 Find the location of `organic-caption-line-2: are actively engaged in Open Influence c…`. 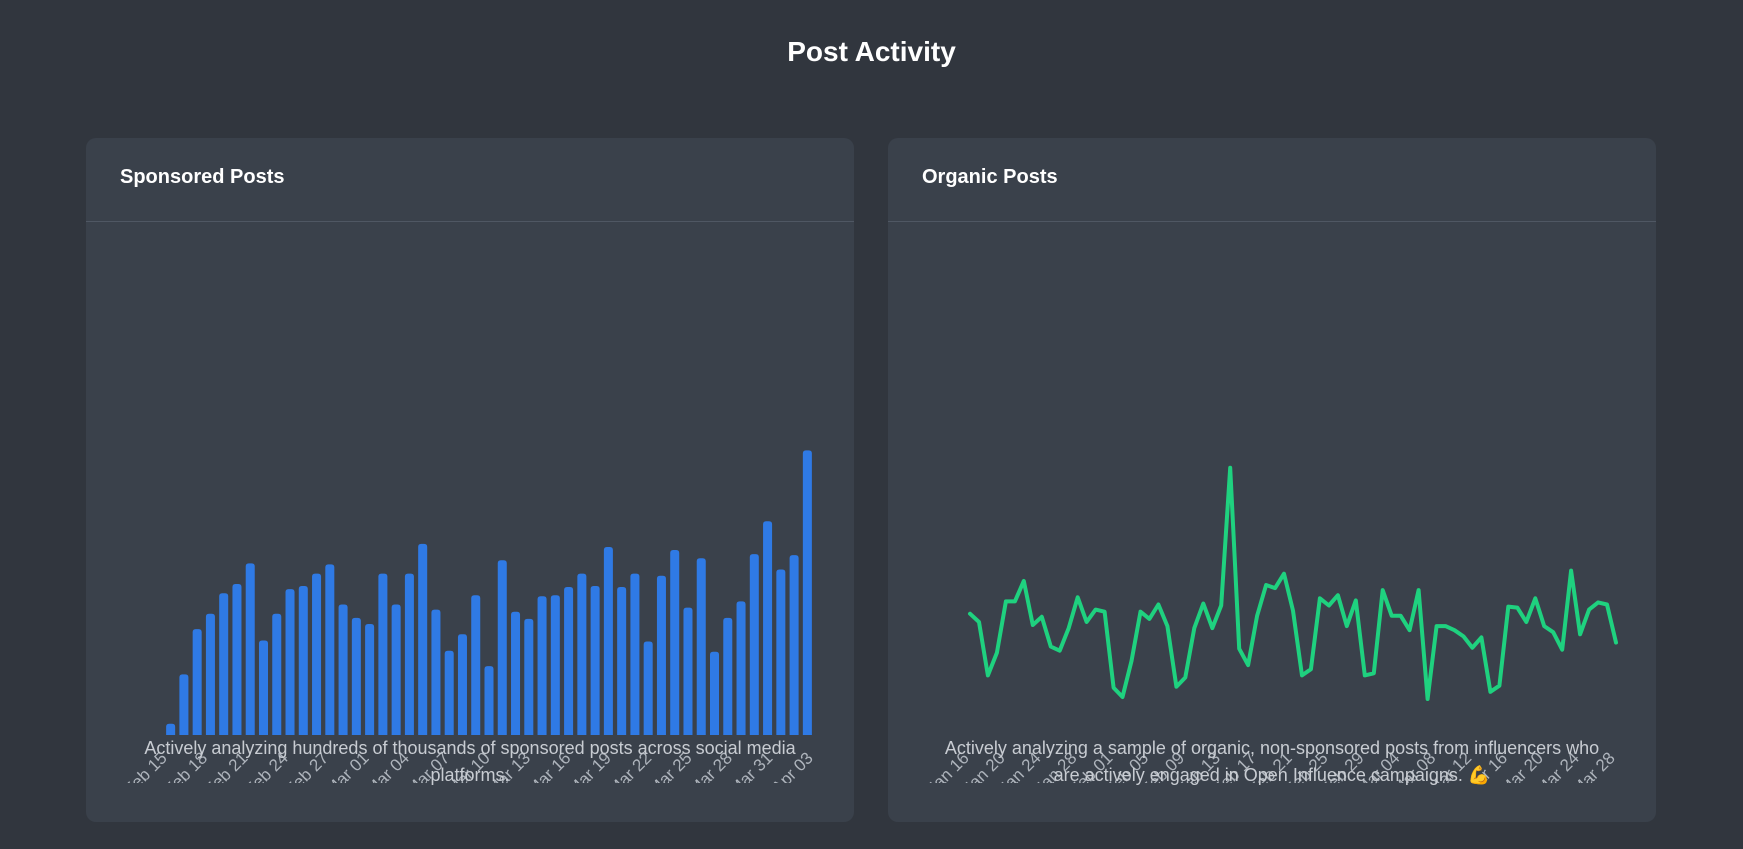

organic-caption-line-2: are actively engaged in Open Influence c… is located at coordinates (1272, 775).